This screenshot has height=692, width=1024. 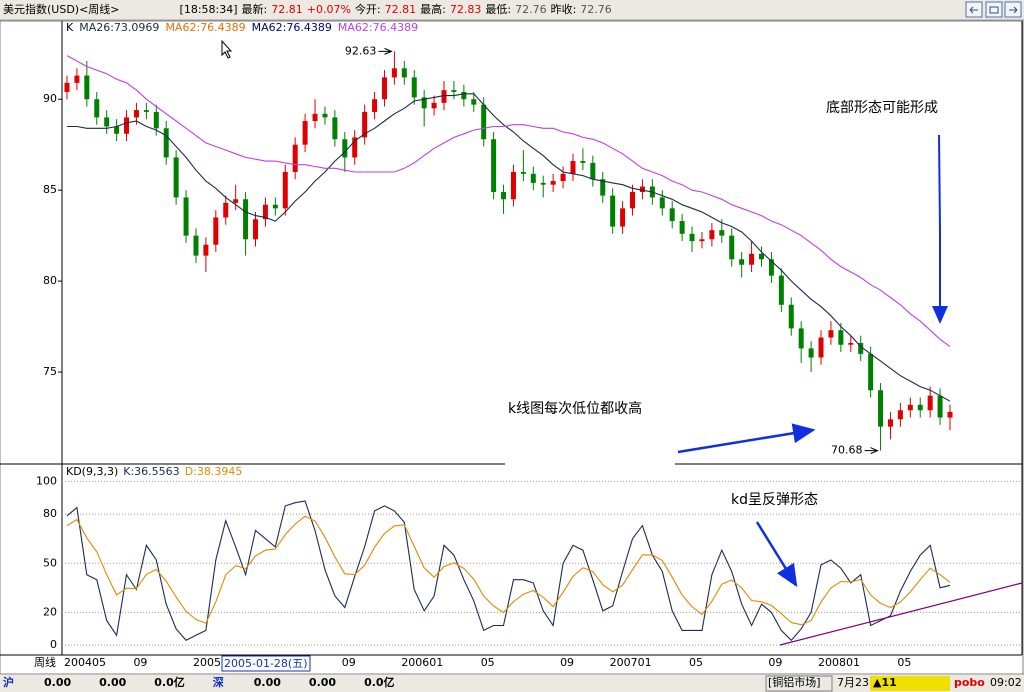 I want to click on legend-entry: D:38.3945, so click(x=214, y=471).